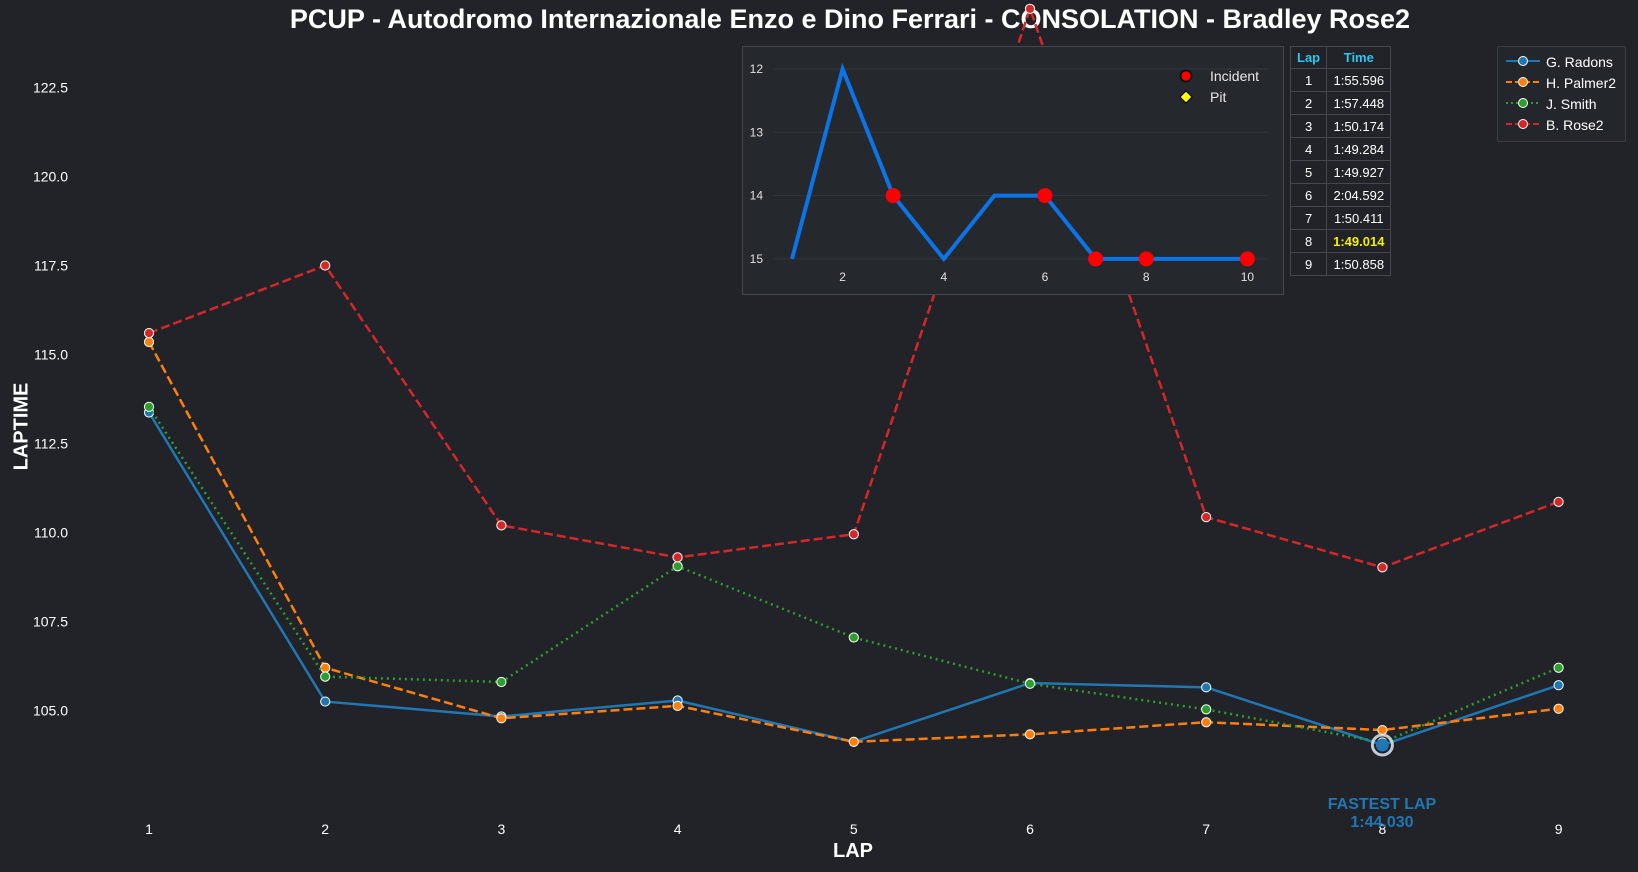 This screenshot has height=872, width=1638. I want to click on series-legend: G. Radons H. Palmer2 J. Smith B. Rose2, so click(1561, 94).